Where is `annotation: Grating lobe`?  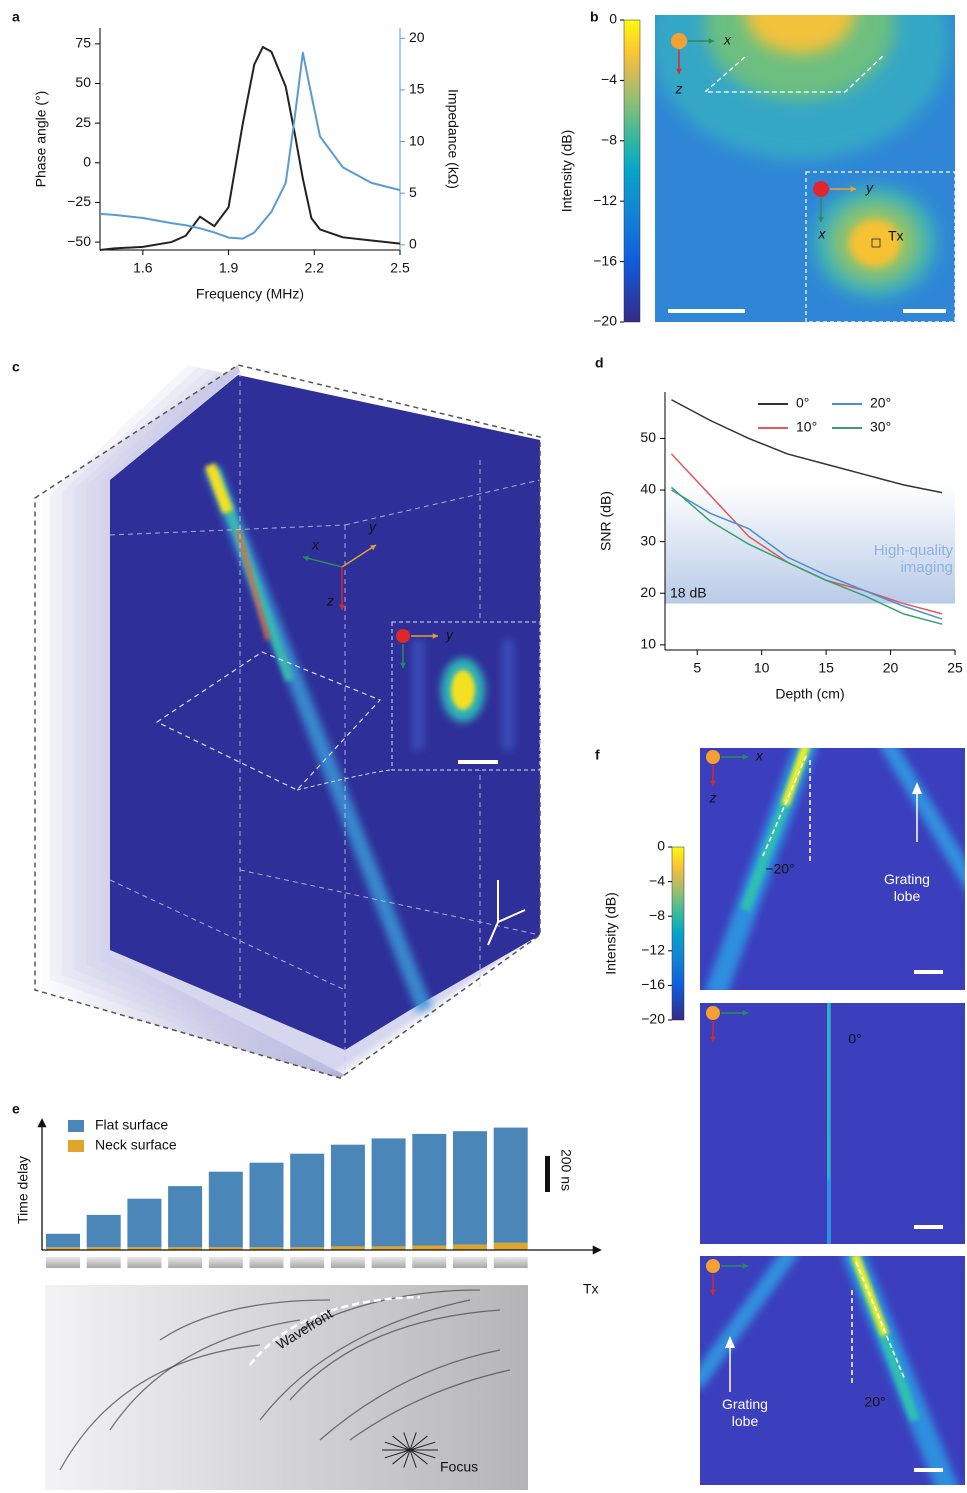 annotation: Grating lobe is located at coordinates (745, 1412).